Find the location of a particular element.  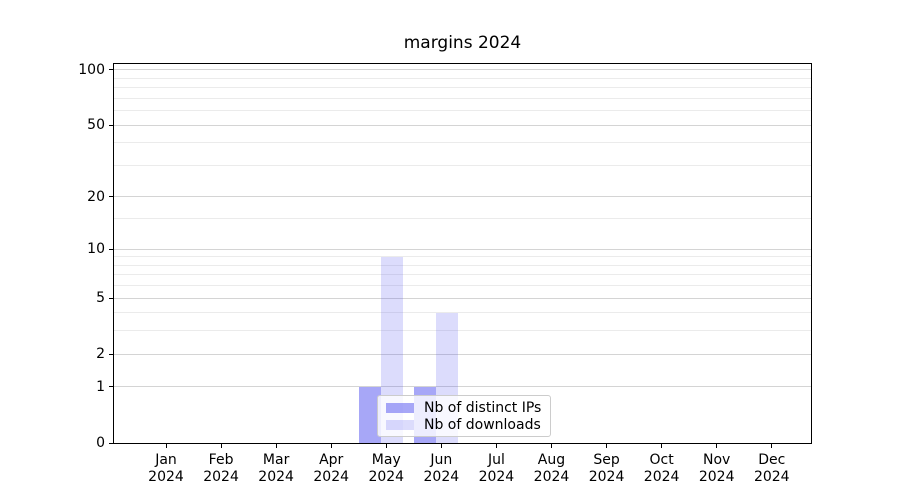

x-tick-label: Sep 2024 is located at coordinates (607, 468).